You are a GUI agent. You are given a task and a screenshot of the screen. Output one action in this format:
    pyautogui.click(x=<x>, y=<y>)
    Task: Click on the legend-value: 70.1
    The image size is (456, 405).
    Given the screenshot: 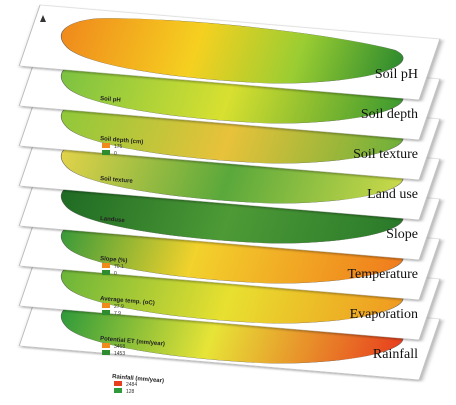 What is the action you would take?
    pyautogui.click(x=119, y=267)
    